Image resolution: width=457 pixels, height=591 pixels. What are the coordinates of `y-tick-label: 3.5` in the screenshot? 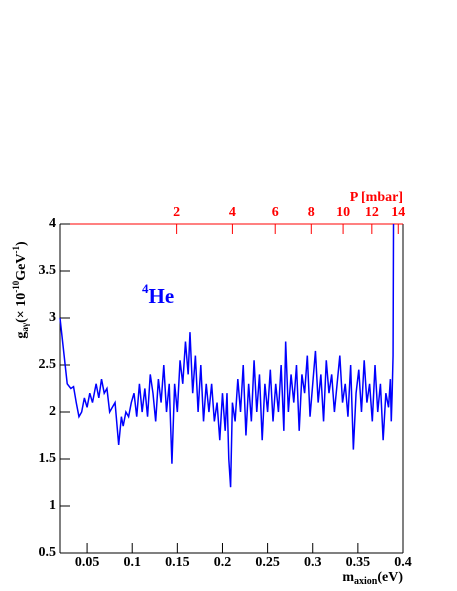 It's located at (48, 270).